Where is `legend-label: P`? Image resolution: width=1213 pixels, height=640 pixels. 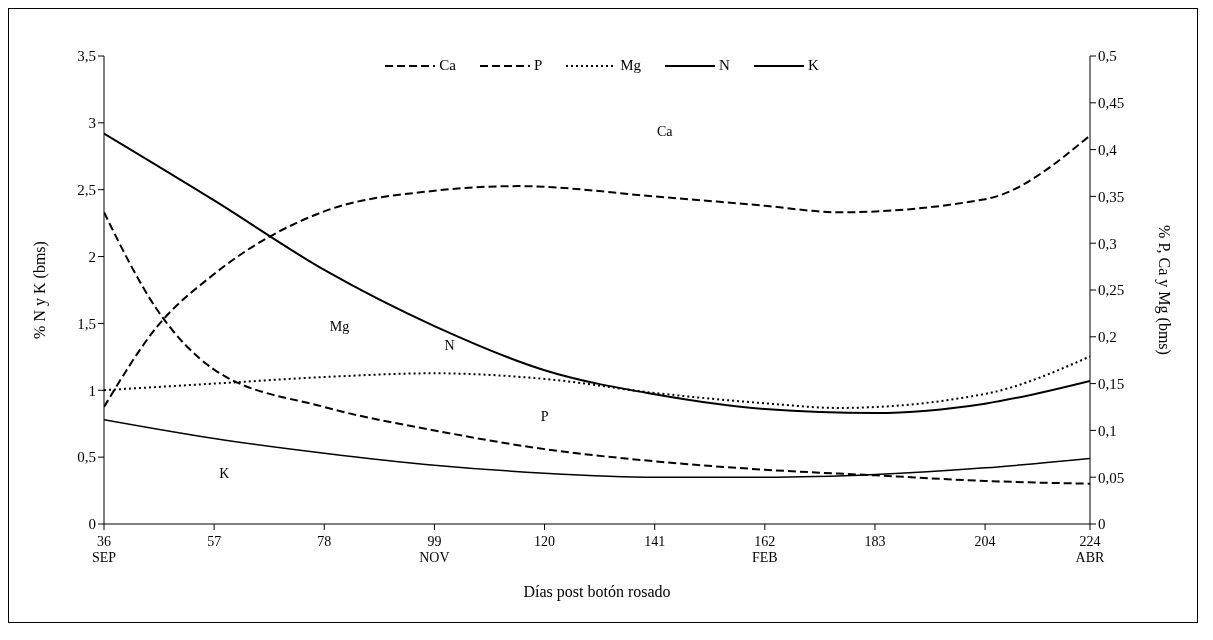
legend-label: P is located at coordinates (538, 65).